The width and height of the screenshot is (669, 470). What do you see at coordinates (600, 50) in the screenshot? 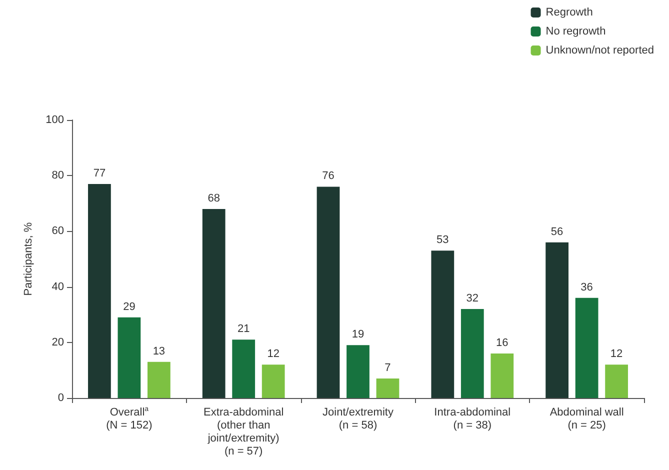
I see `legend-label: Unknown/not reported` at bounding box center [600, 50].